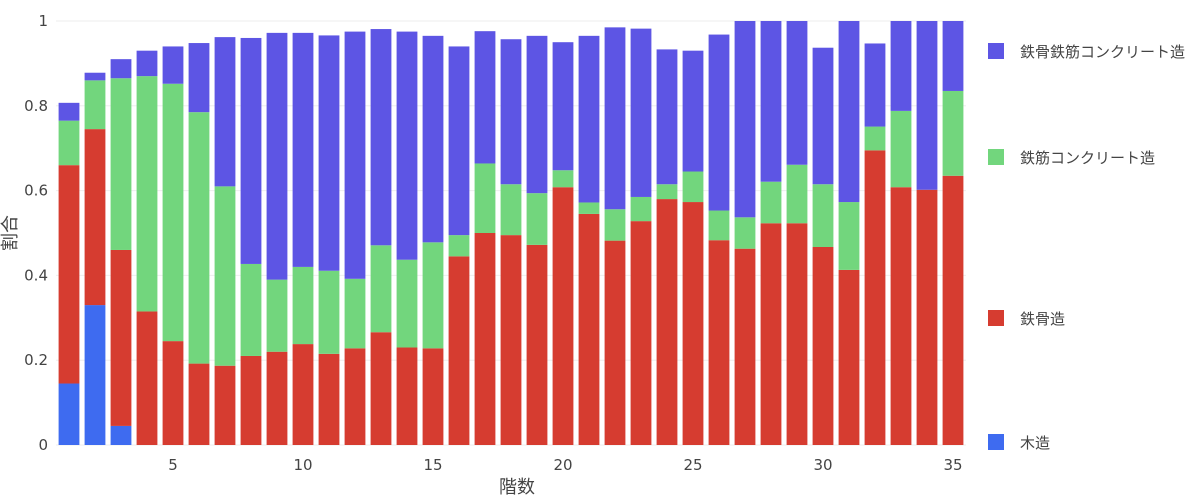 This screenshot has width=1200, height=498. Describe the element at coordinates (1071, 158) in the screenshot. I see `legend-item: 鉄筋コンクリート造` at that location.